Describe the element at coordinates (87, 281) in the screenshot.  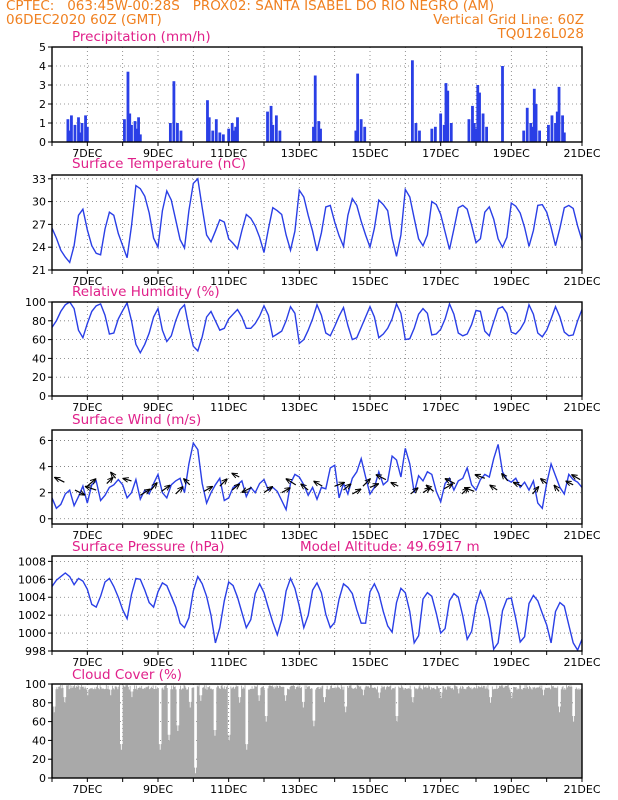
I see `temp-xtick-label: 7DEC` at that location.